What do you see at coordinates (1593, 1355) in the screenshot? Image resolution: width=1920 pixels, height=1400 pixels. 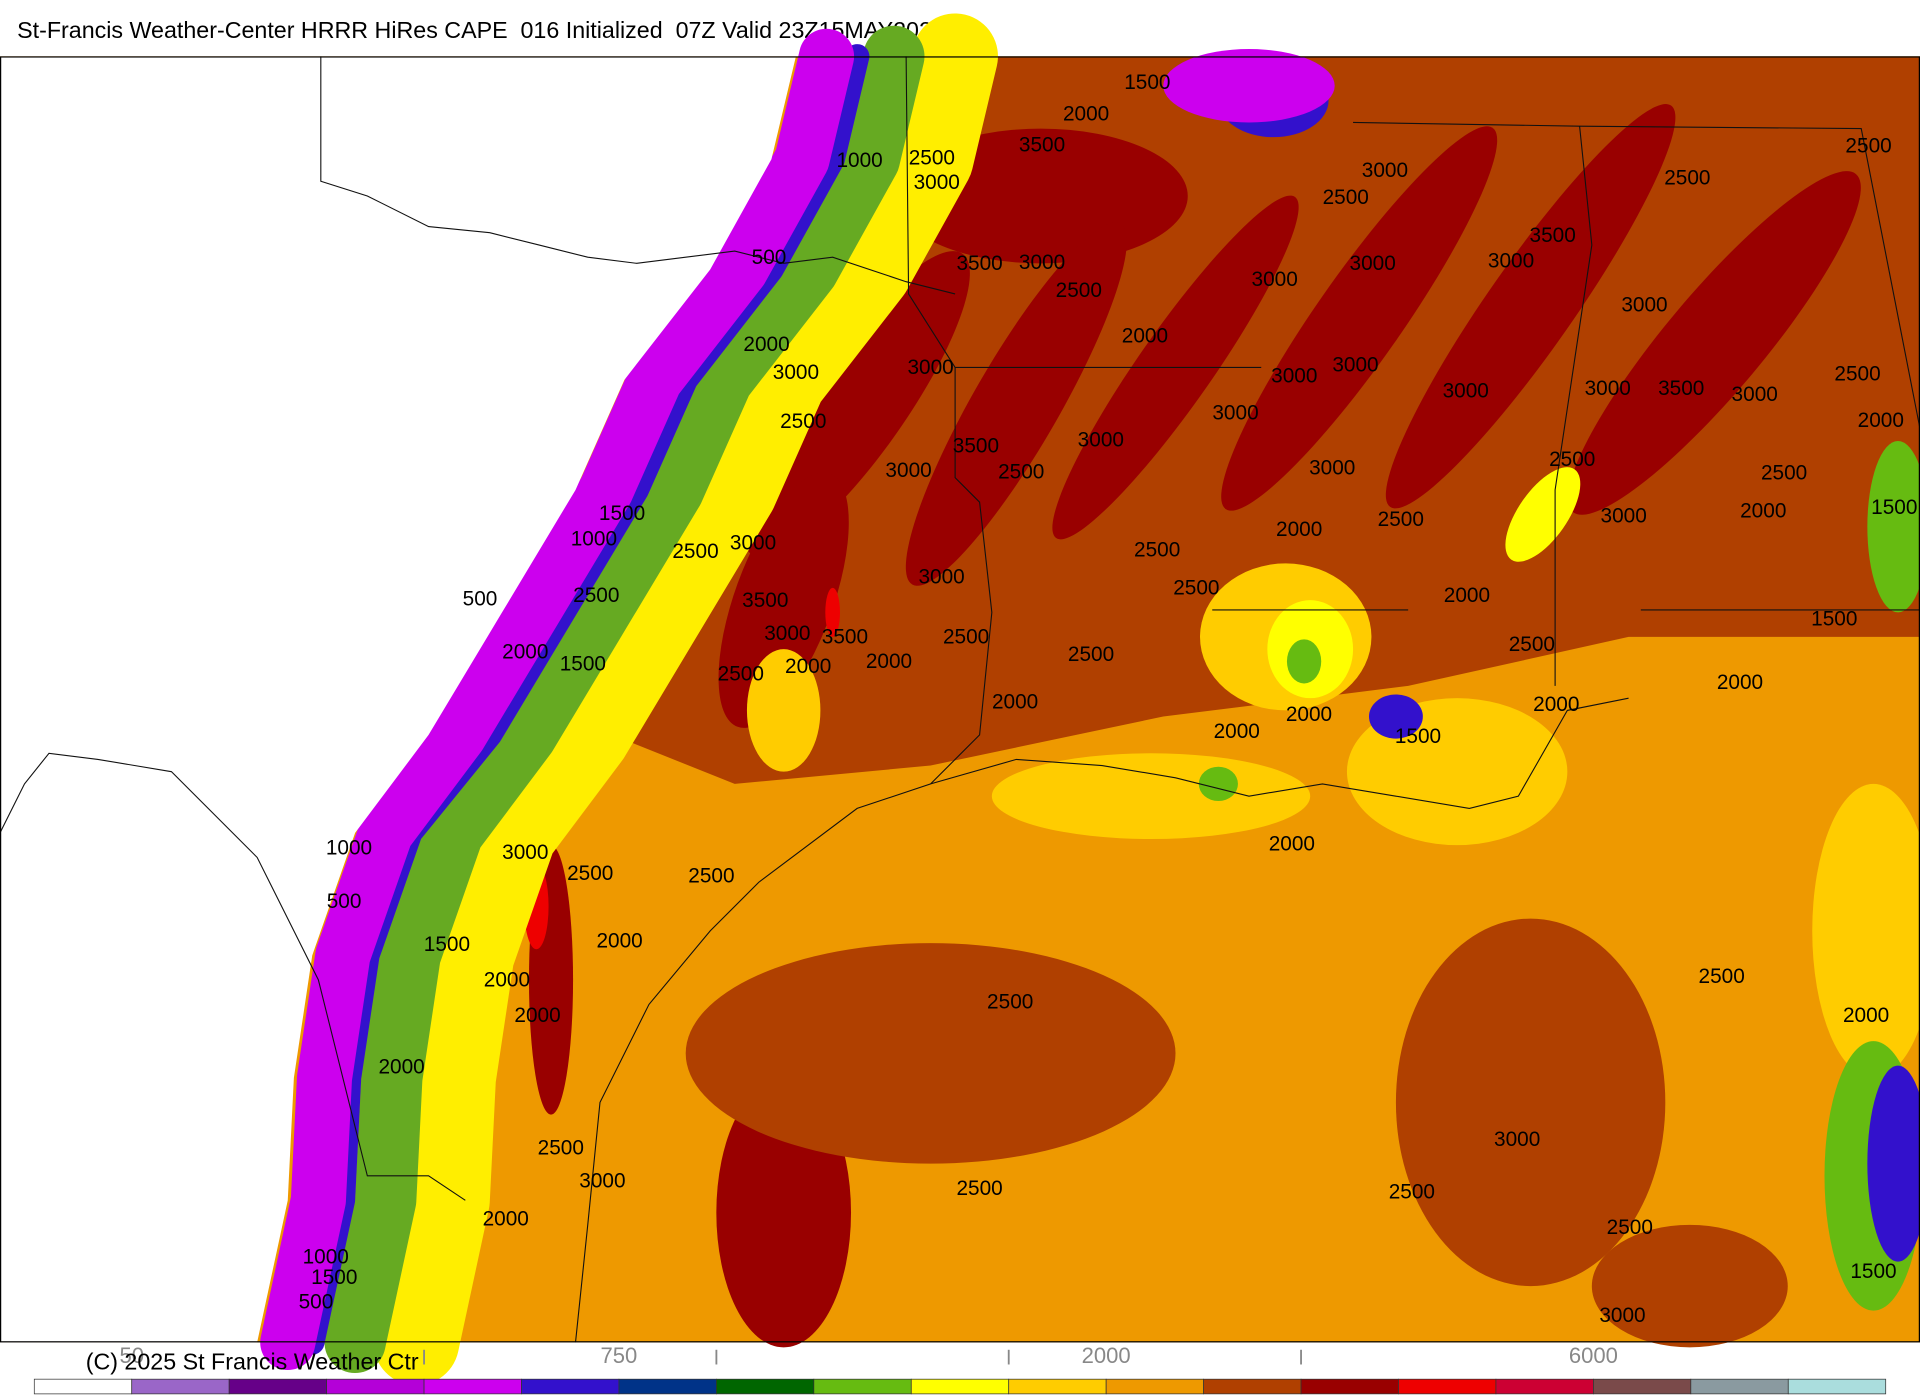 I see `colorbar-label: 6000` at bounding box center [1593, 1355].